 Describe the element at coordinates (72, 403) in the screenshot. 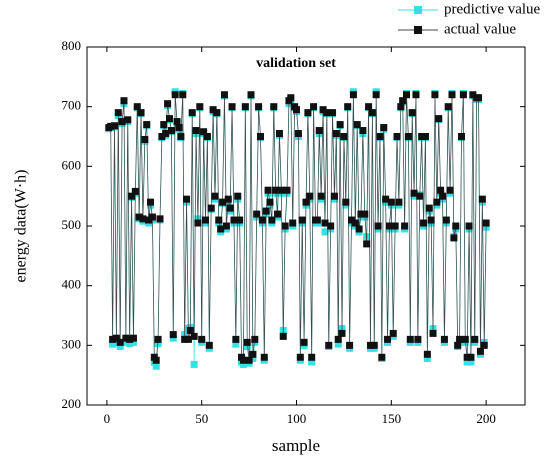

I see `y-tick-label: 200` at that location.